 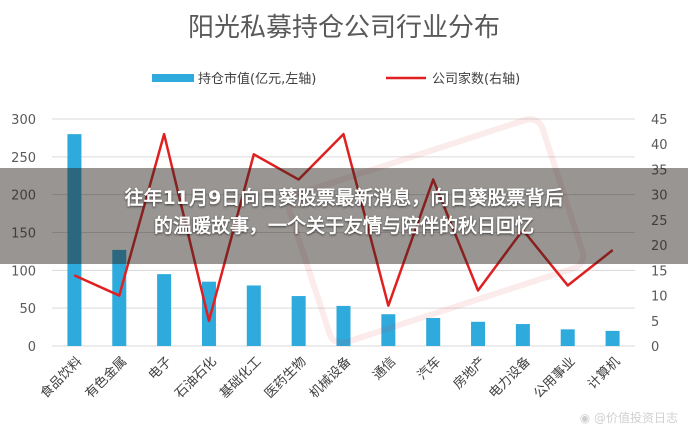 I want to click on weibo-icon: ◉, so click(x=586, y=418).